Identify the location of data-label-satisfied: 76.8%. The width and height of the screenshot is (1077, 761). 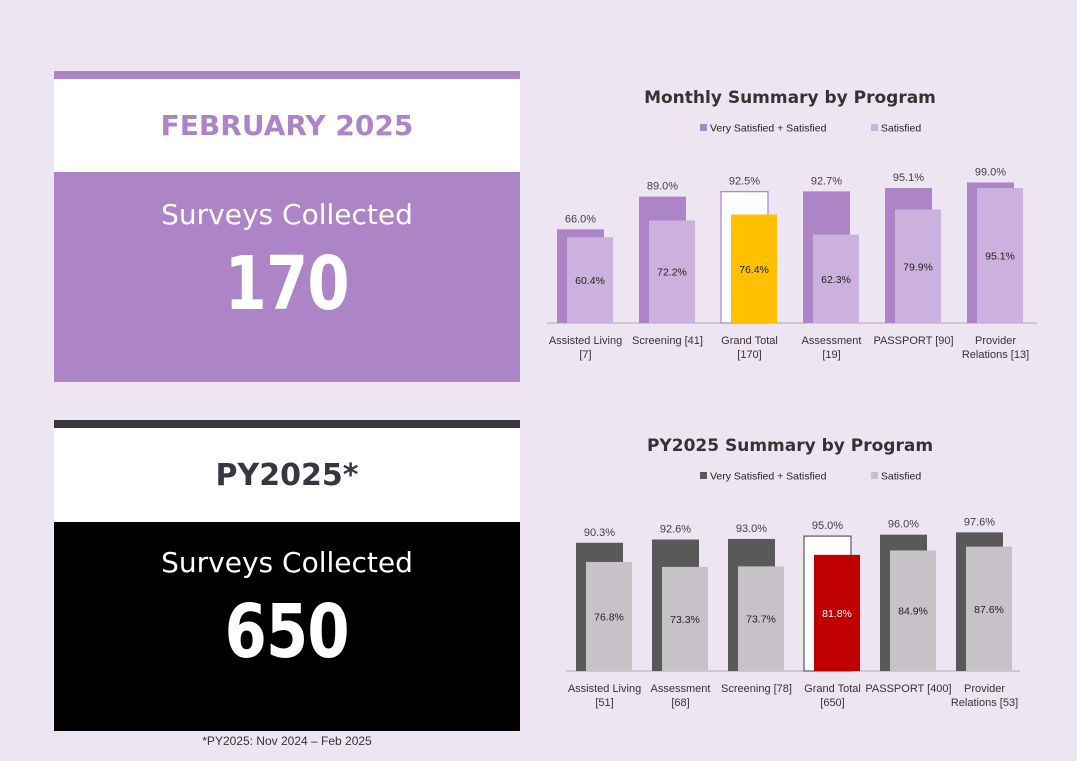
(609, 617).